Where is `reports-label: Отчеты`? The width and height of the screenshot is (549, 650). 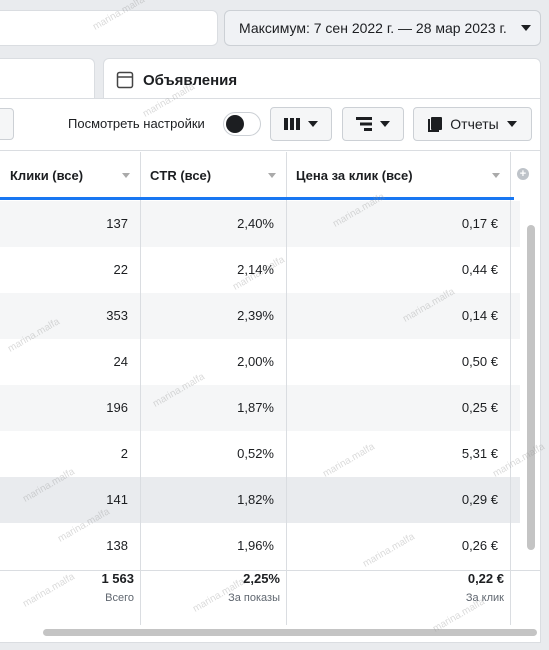
reports-label: Отчеты is located at coordinates (474, 124).